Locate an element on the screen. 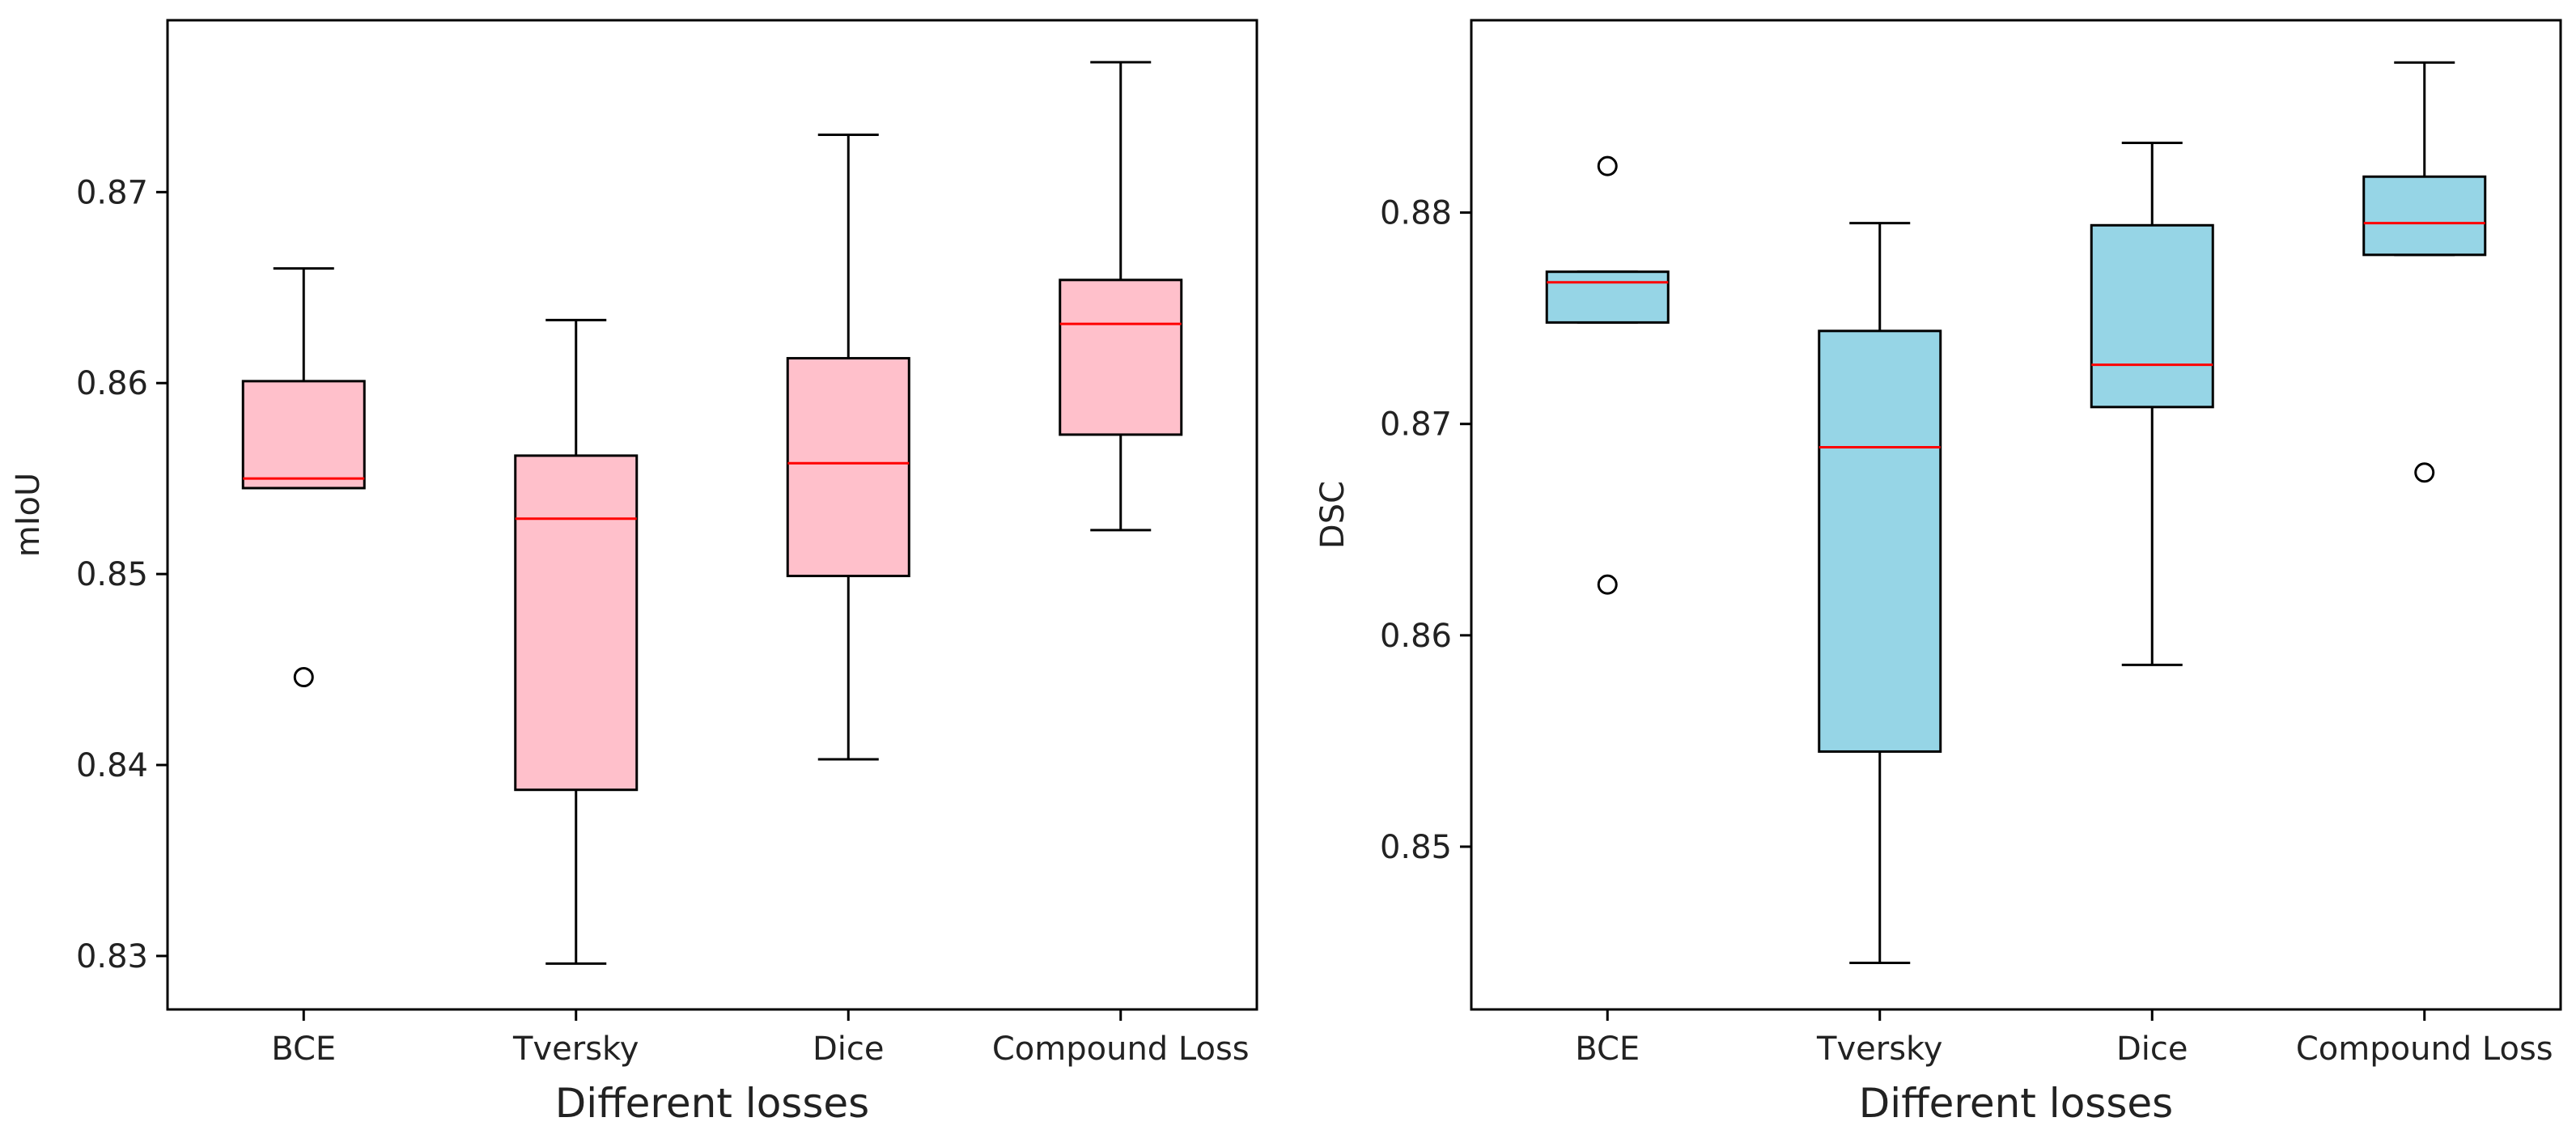  left-y-tick-label: 0.87 is located at coordinates (112, 192).